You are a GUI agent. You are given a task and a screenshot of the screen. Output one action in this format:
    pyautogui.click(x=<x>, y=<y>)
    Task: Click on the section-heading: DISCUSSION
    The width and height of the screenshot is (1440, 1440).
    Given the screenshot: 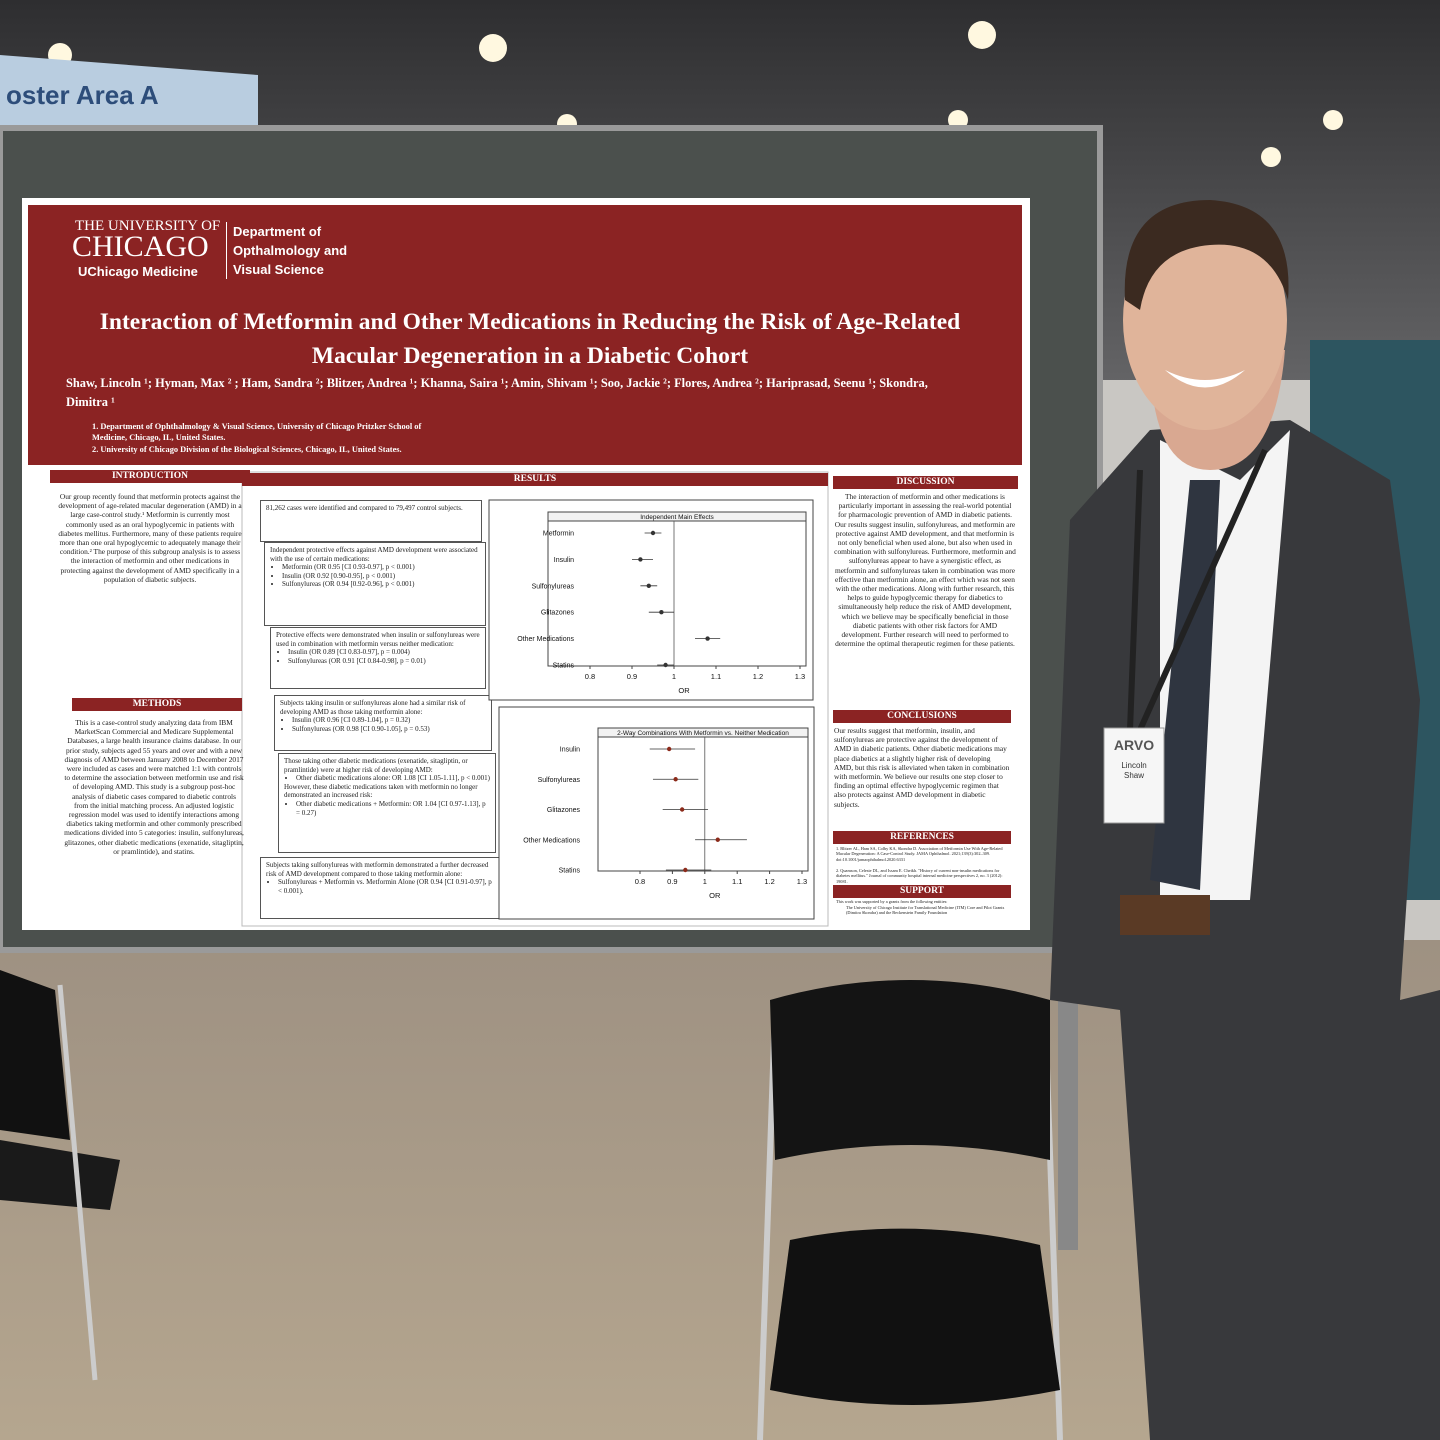 What is the action you would take?
    pyautogui.click(x=925, y=482)
    